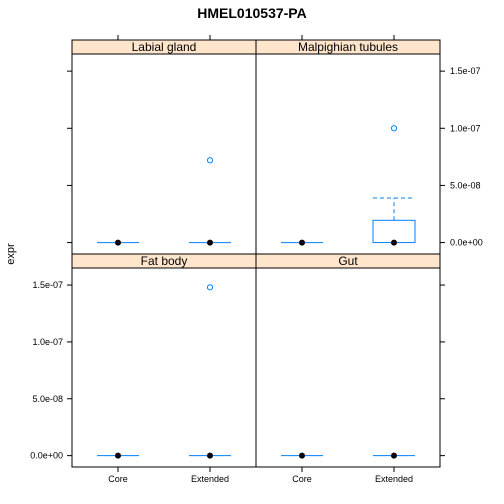 The image size is (504, 504). Describe the element at coordinates (394, 231) in the screenshot. I see `box-rect` at that location.